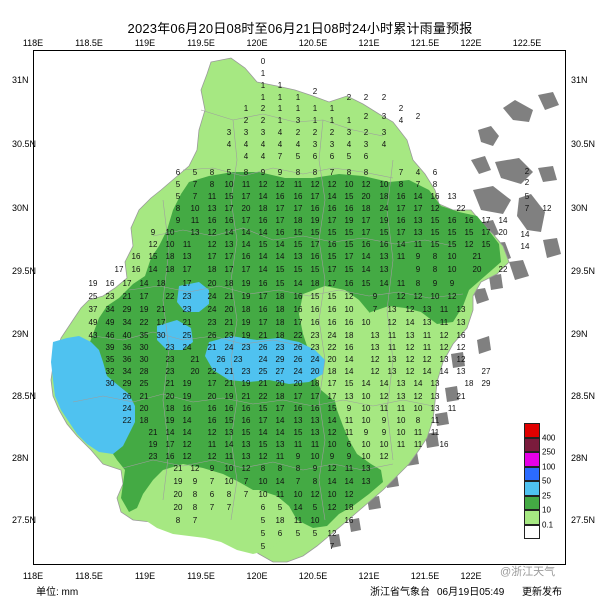 This screenshot has width=600, height=600. Describe the element at coordinates (425, 576) in the screenshot. I see `lon-tick-bottom: 121.5E` at that location.